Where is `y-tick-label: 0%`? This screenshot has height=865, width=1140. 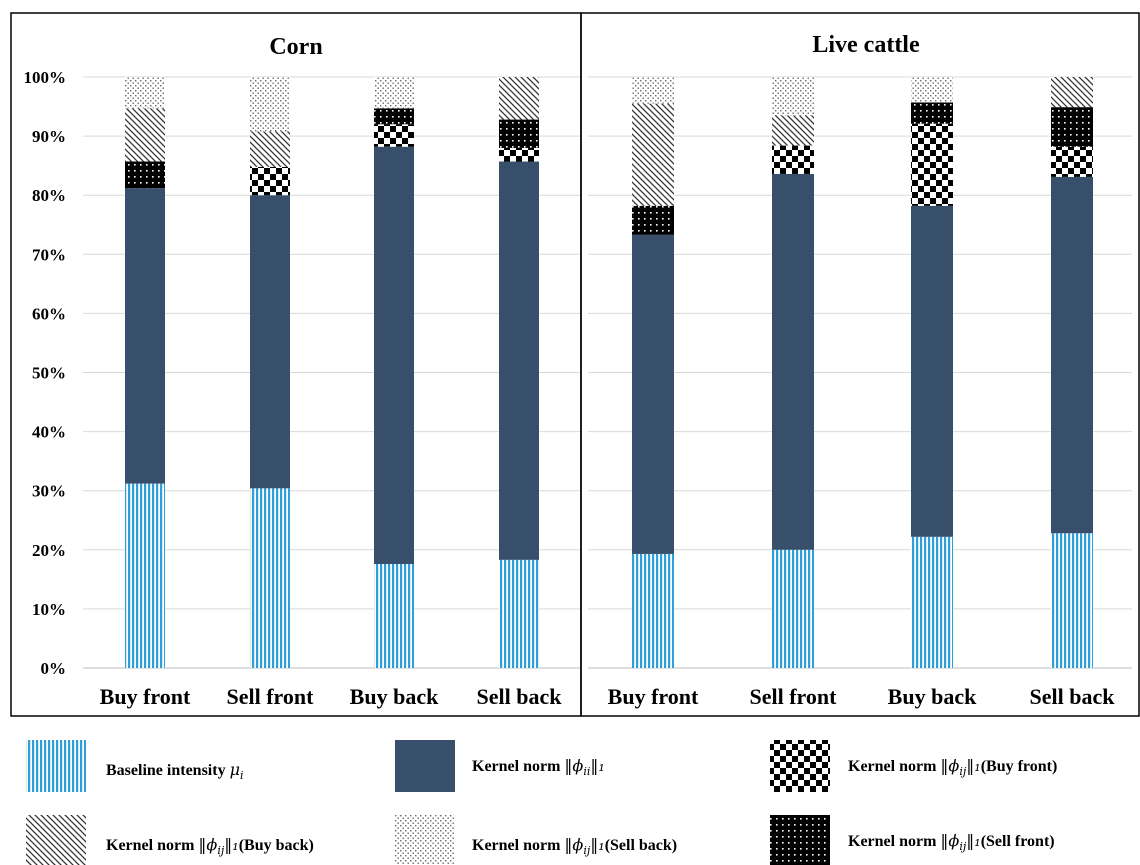
y-tick-label: 0% is located at coordinates (54, 668).